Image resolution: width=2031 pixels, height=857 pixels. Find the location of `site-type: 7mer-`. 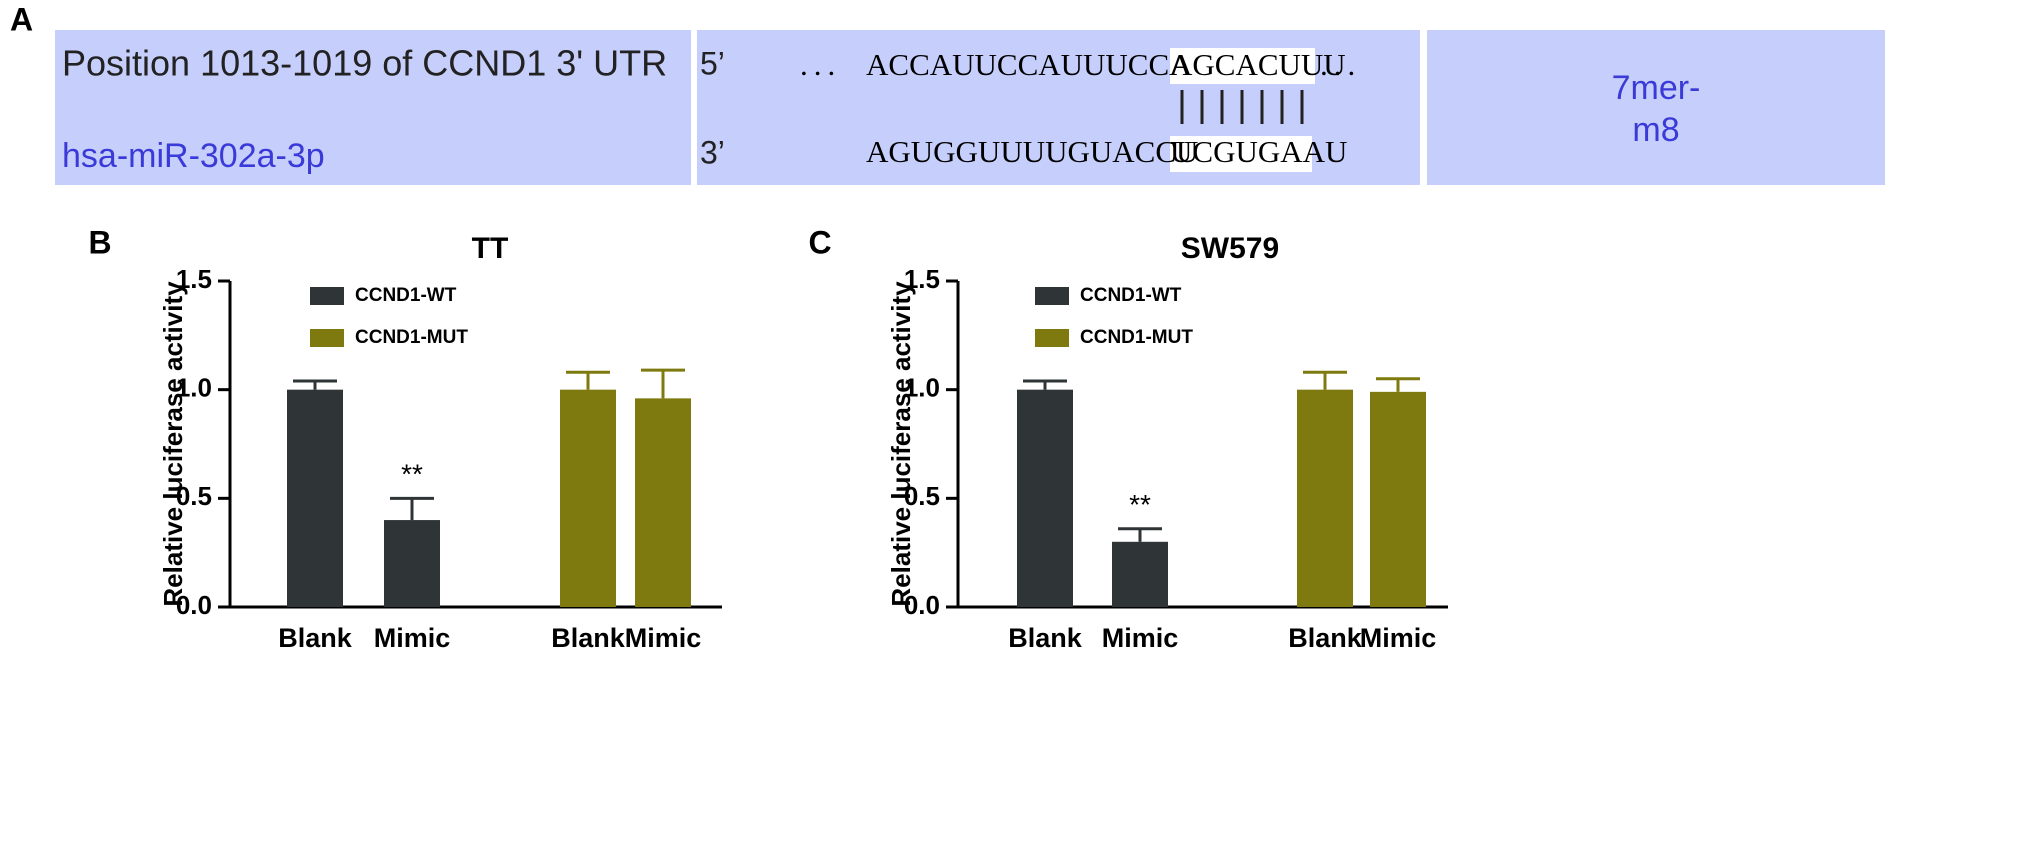

site-type: 7mer- is located at coordinates (1656, 88).